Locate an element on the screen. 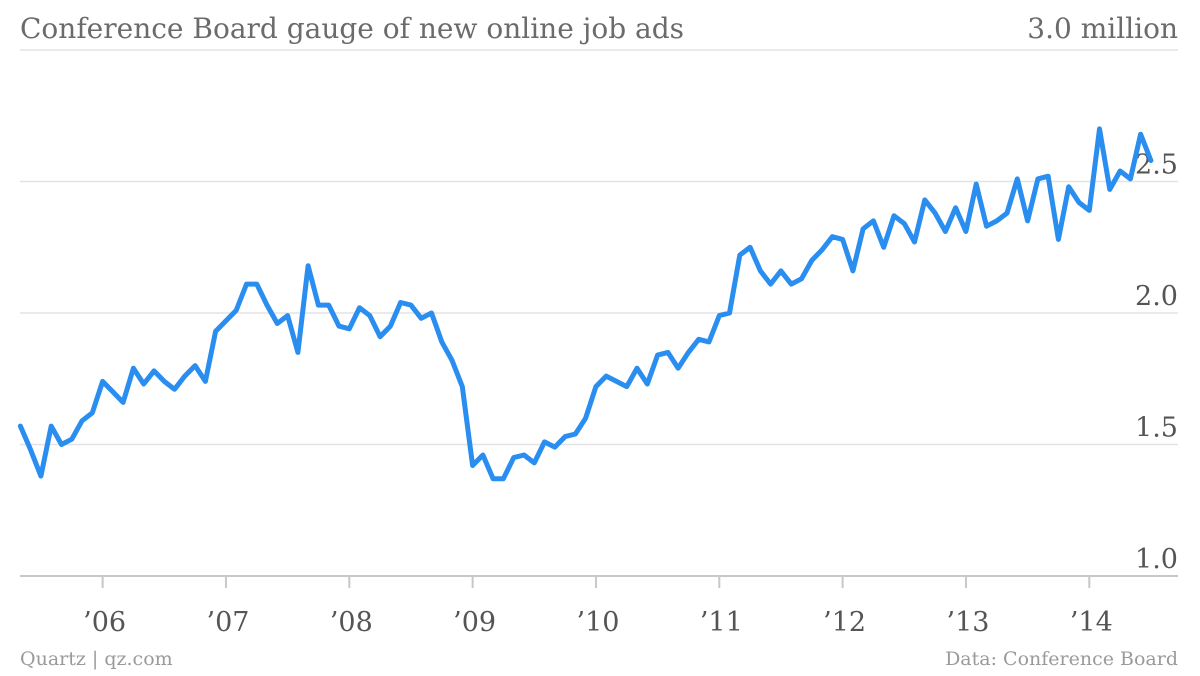 Image resolution: width=1200 pixels, height=676 pixels. x-axis is located at coordinates (596, 582).